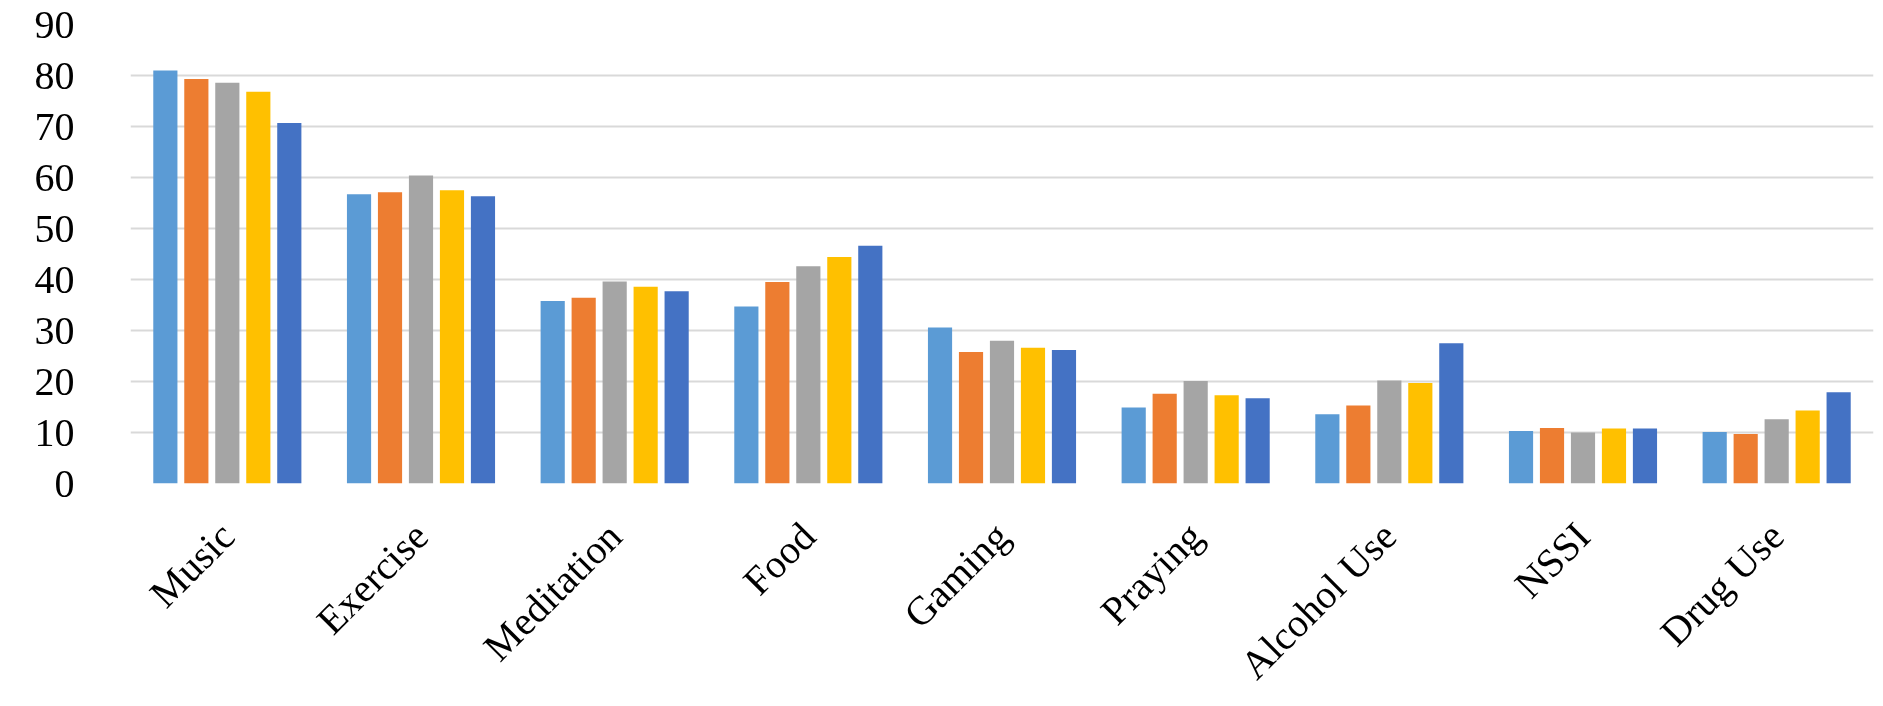  What do you see at coordinates (54, 177) in the screenshot?
I see `y-tick-label: 60` at bounding box center [54, 177].